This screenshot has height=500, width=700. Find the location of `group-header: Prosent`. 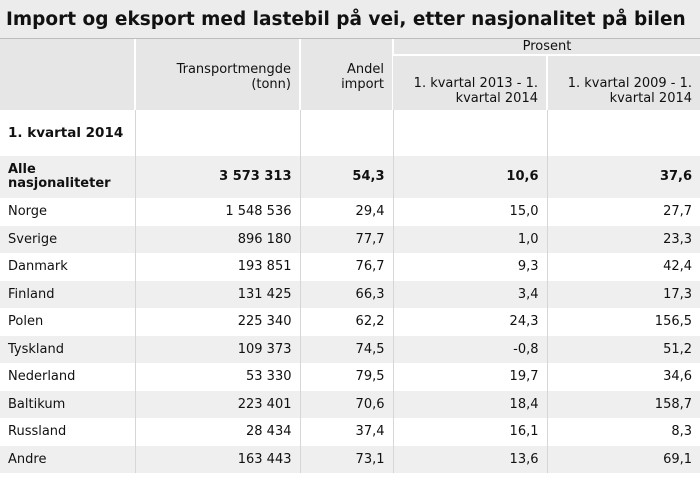

group-header: Prosent is located at coordinates (545, 47).